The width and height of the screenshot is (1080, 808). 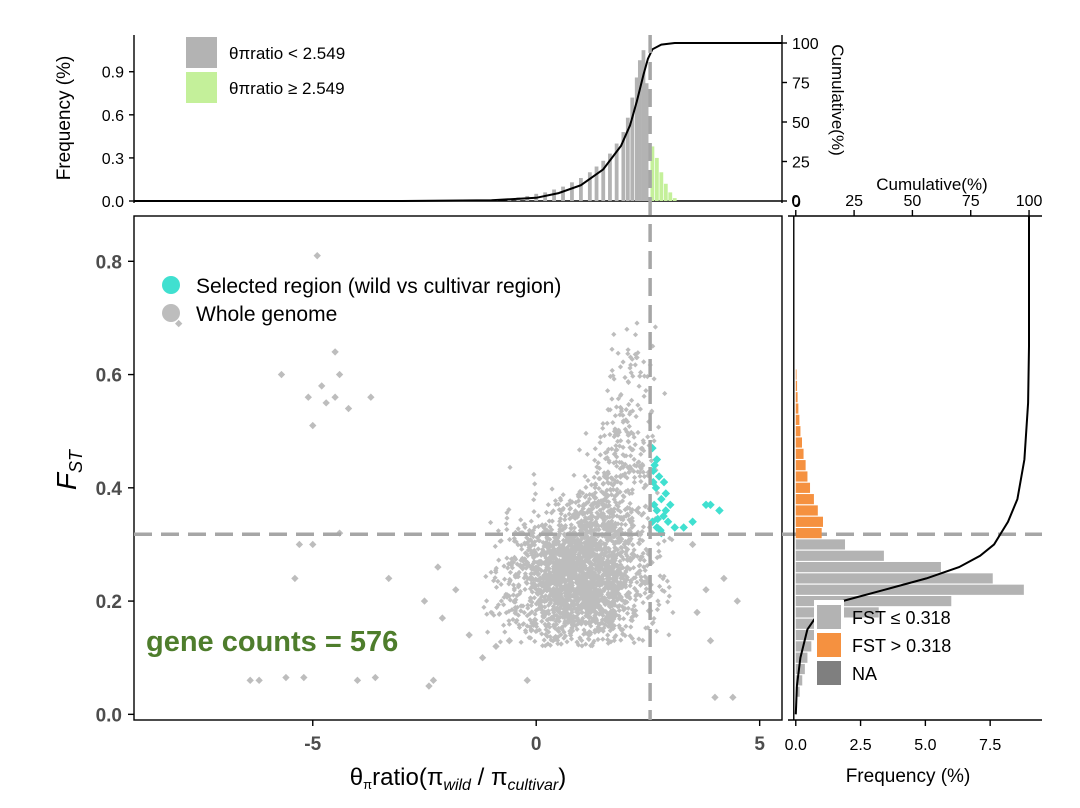 I want to click on top-y-axis-label: Frequency (%), so click(x=64, y=118).